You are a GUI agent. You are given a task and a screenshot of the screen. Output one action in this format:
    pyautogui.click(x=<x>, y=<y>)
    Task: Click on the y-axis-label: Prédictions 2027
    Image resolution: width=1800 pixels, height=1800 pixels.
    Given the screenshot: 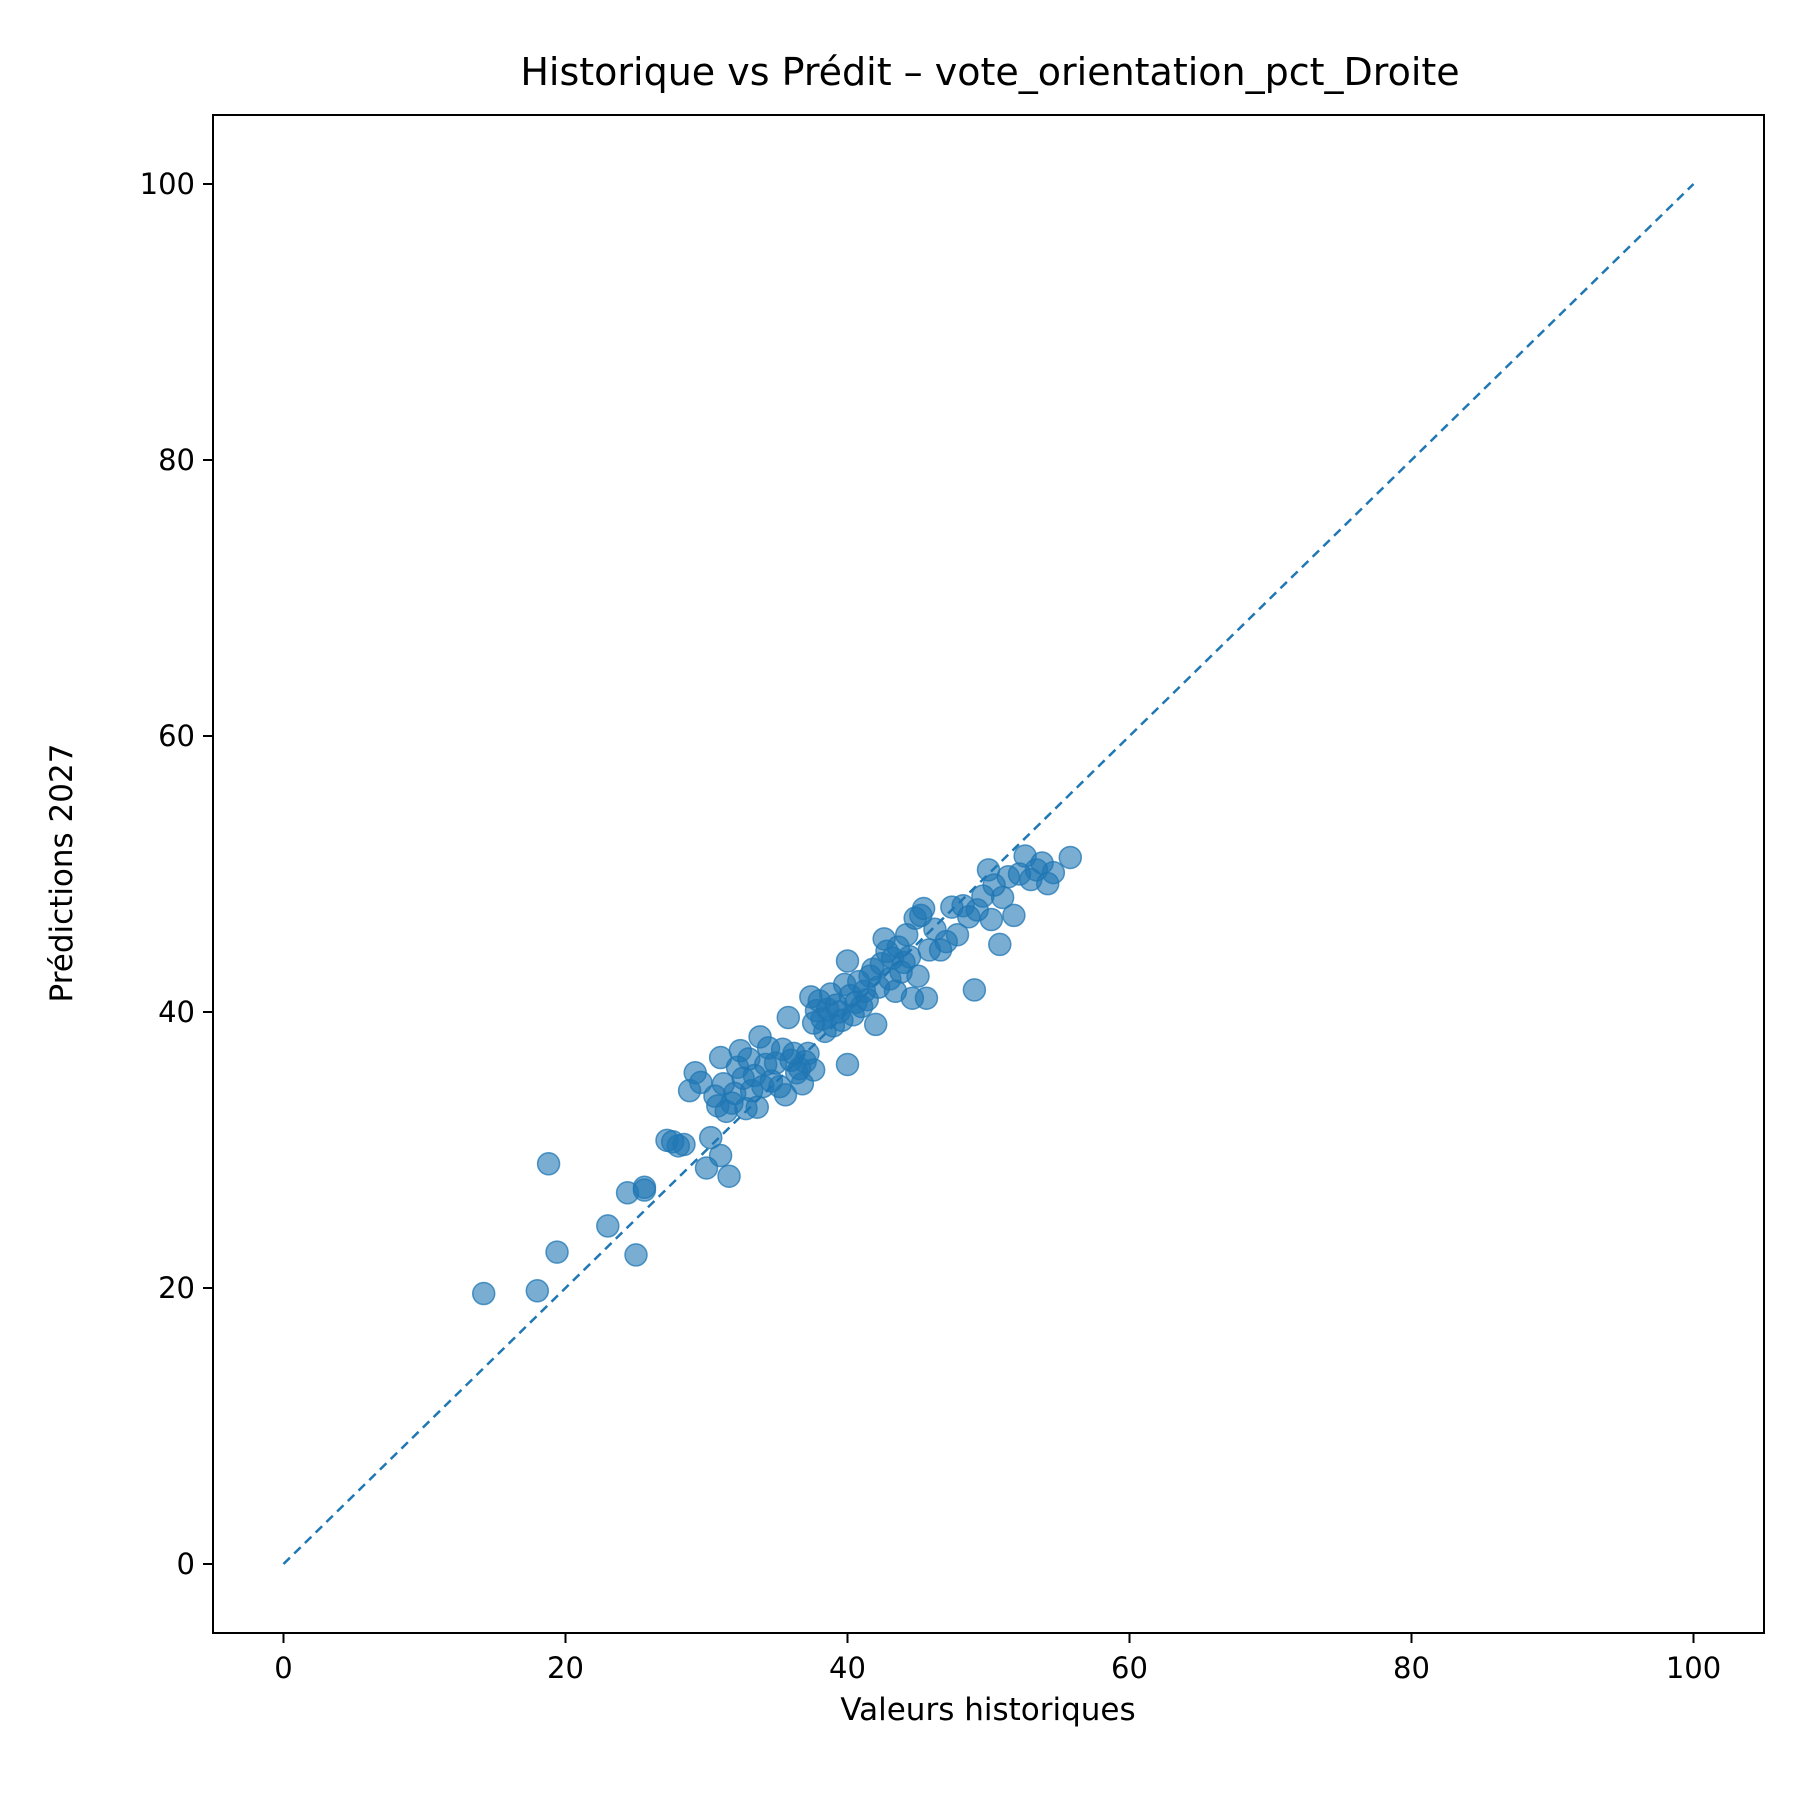 What is the action you would take?
    pyautogui.click(x=62, y=873)
    